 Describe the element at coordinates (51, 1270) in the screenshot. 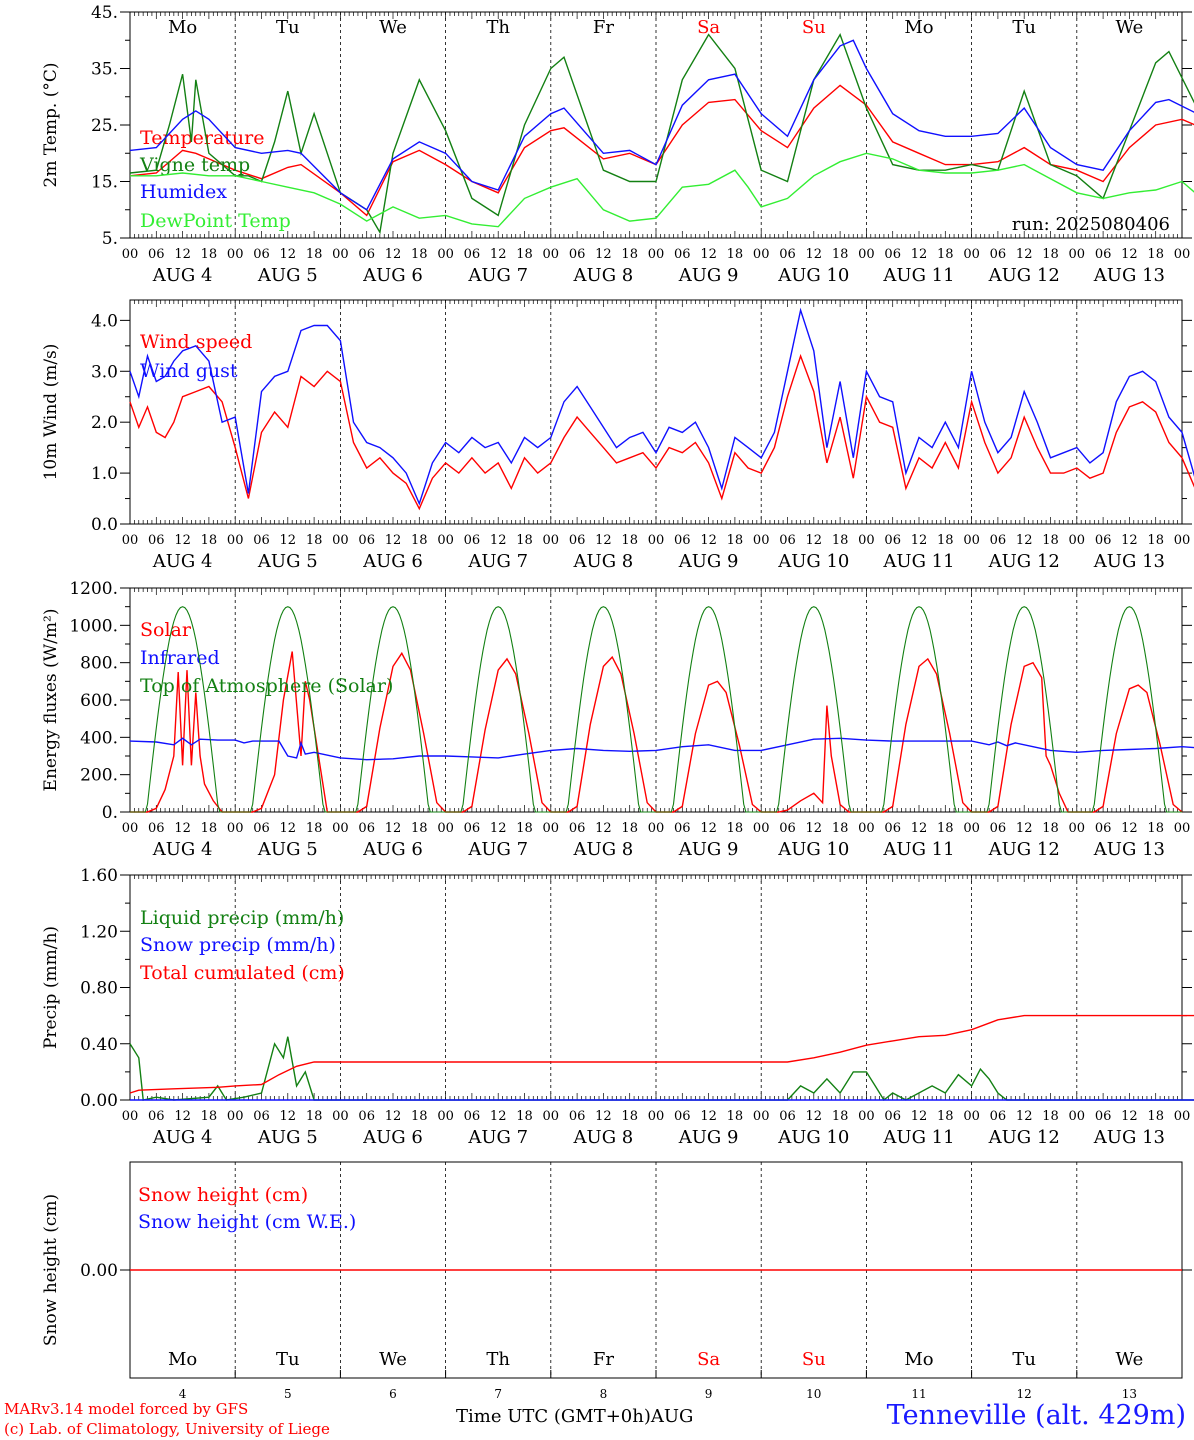

I see `y-axis-label: Snow height (cm)` at that location.